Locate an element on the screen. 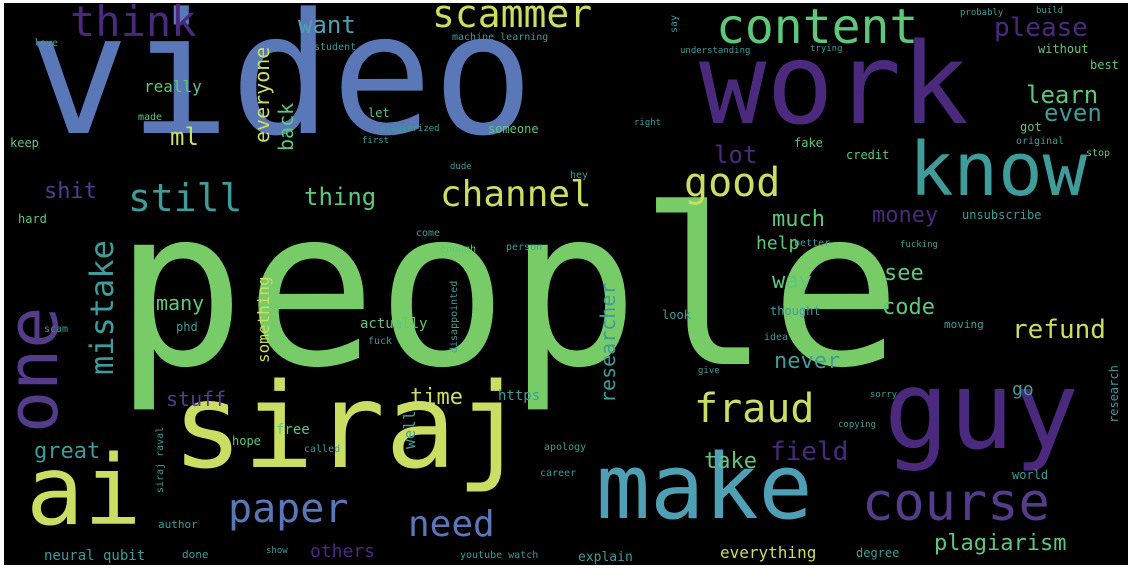 The image size is (1132, 568). word-everyone: everyone is located at coordinates (262, 94).